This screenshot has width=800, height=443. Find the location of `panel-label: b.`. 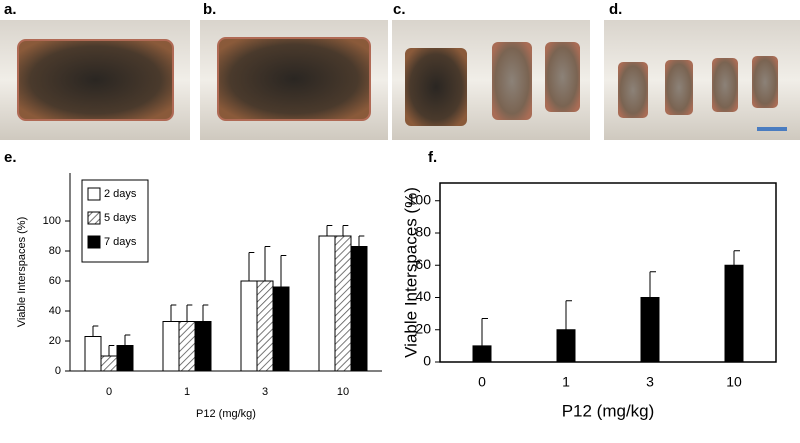

panel-label: b. is located at coordinates (209, 9).